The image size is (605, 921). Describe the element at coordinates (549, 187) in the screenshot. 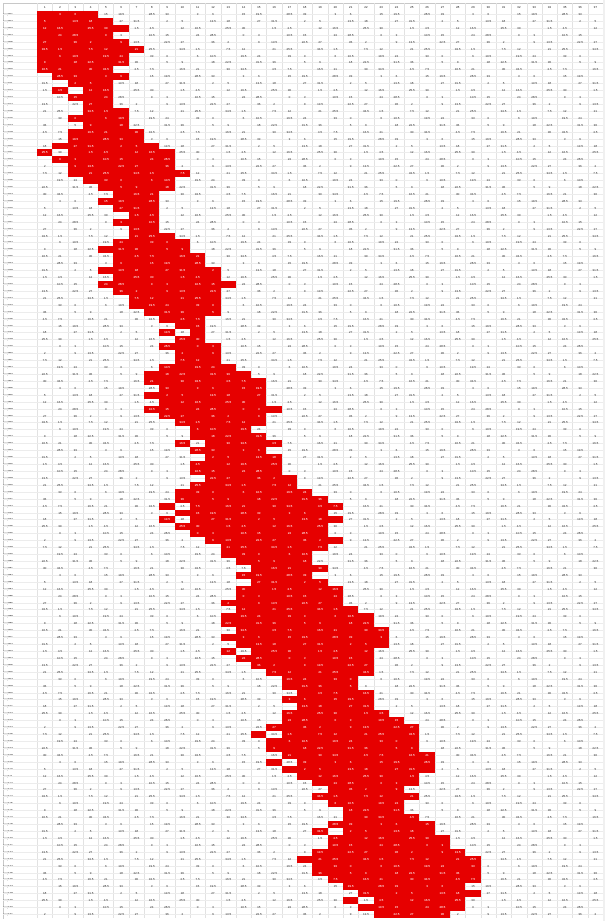

I see `table-cell: 9` at that location.